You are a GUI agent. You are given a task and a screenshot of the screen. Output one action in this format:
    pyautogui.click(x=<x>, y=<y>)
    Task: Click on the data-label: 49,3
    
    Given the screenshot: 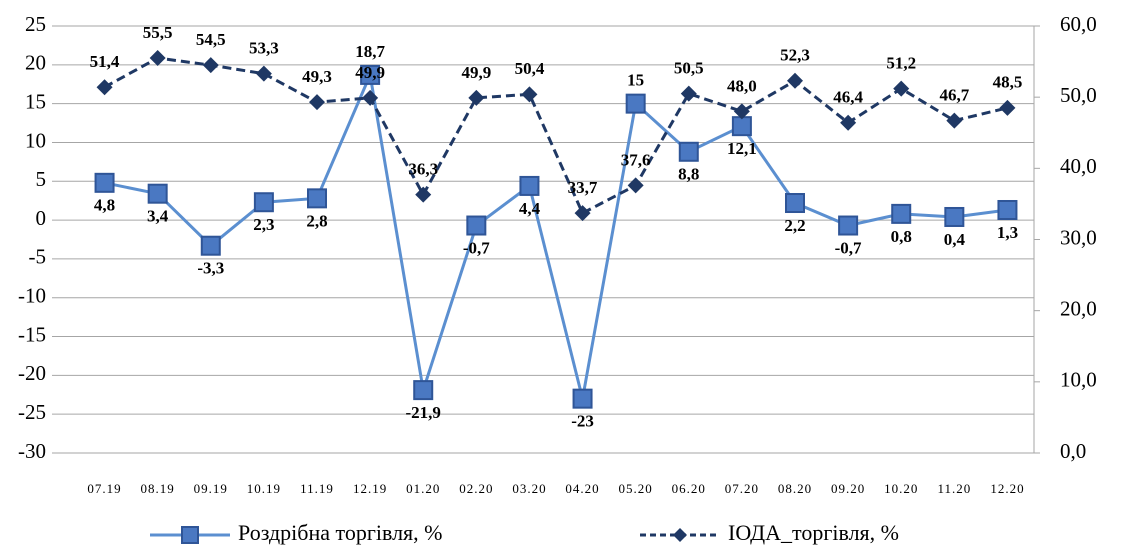 What is the action you would take?
    pyautogui.click(x=317, y=76)
    